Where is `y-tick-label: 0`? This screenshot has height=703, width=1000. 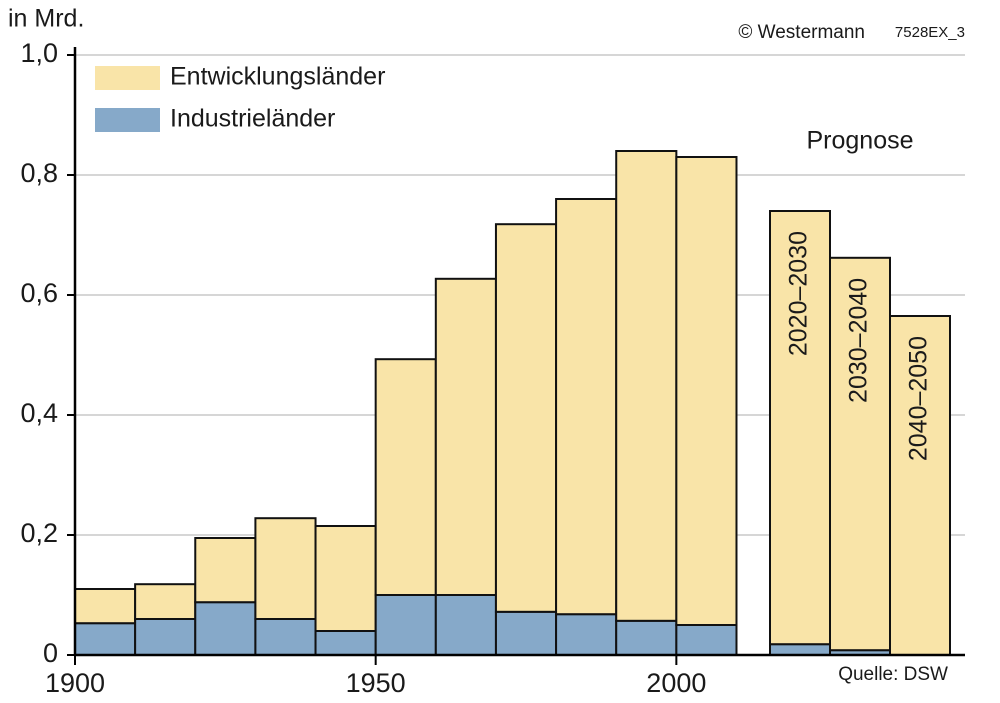
y-tick-label: 0 is located at coordinates (50, 653).